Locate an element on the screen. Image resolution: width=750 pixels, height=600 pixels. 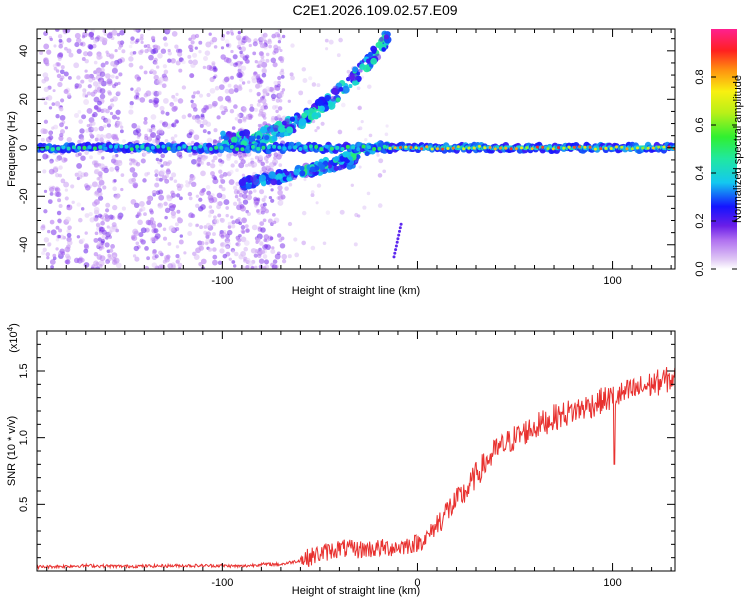
y-tick-label: 1.5 is located at coordinates (24, 370).